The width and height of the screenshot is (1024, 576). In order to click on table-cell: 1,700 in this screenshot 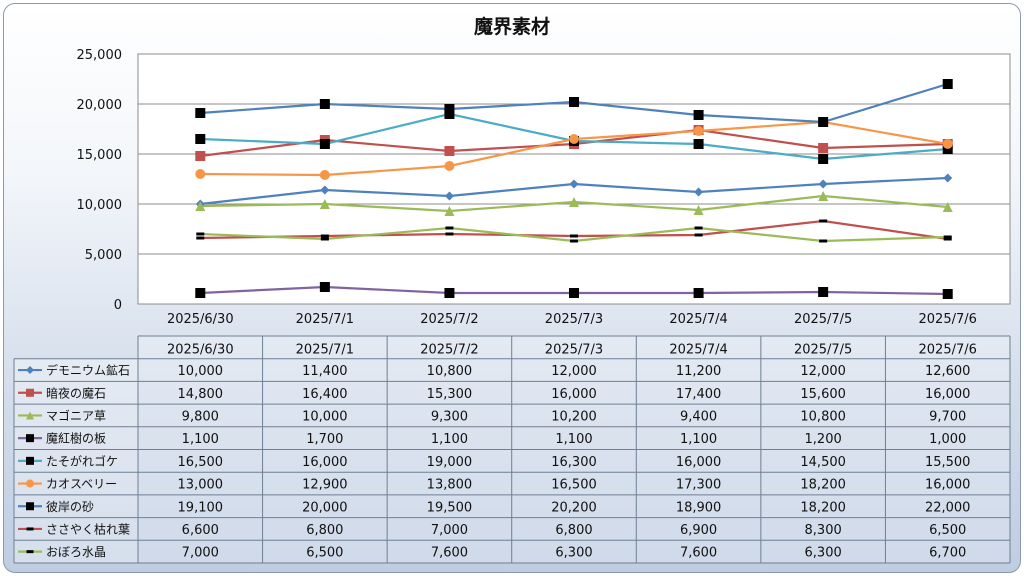, I will do `click(324, 439)`.